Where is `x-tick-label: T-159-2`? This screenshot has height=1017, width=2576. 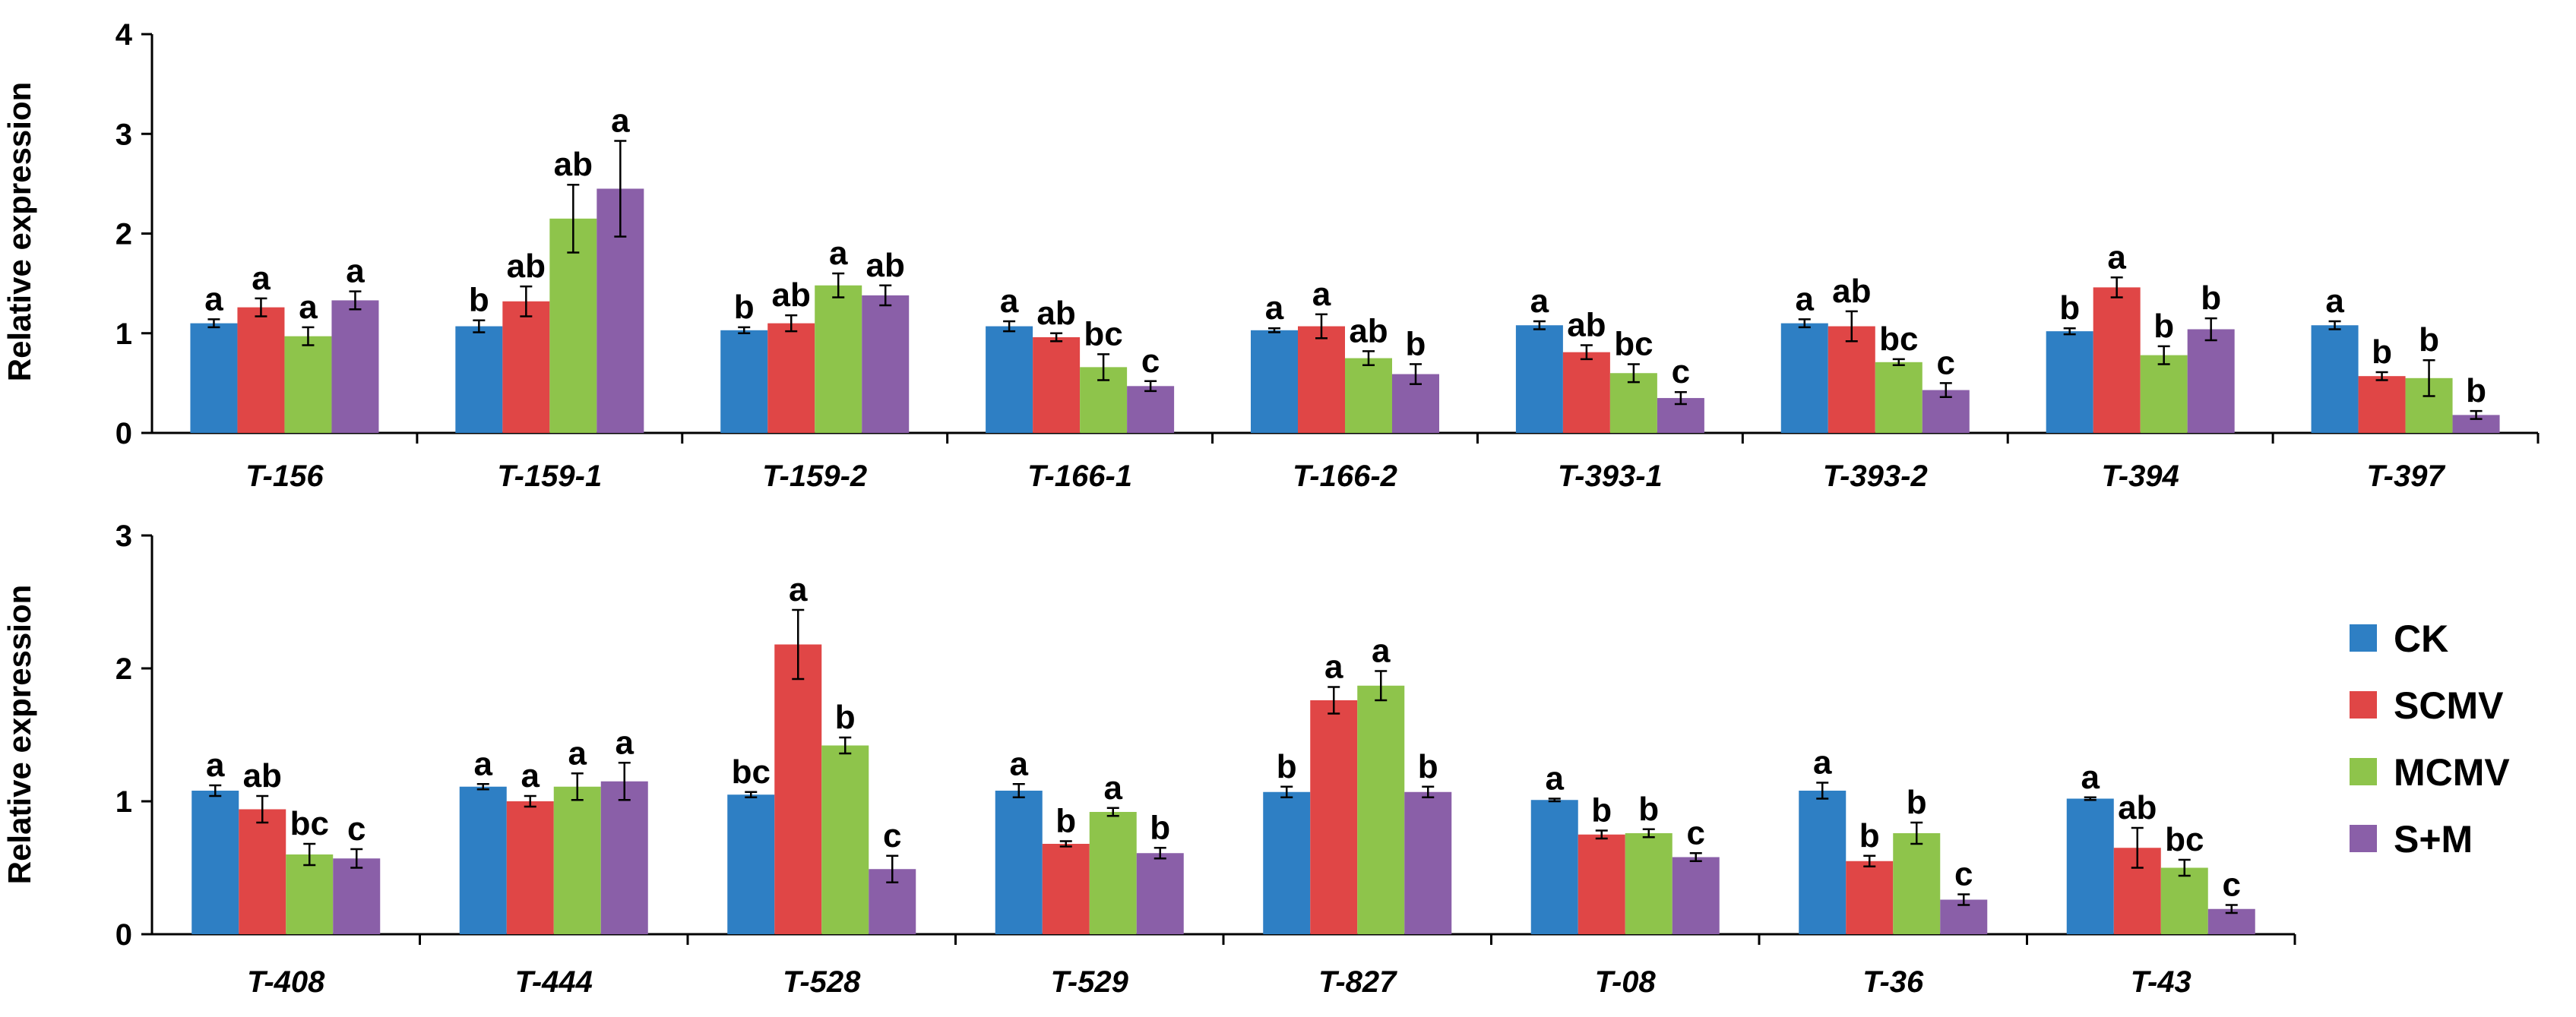
x-tick-label: T-159-2 is located at coordinates (814, 477).